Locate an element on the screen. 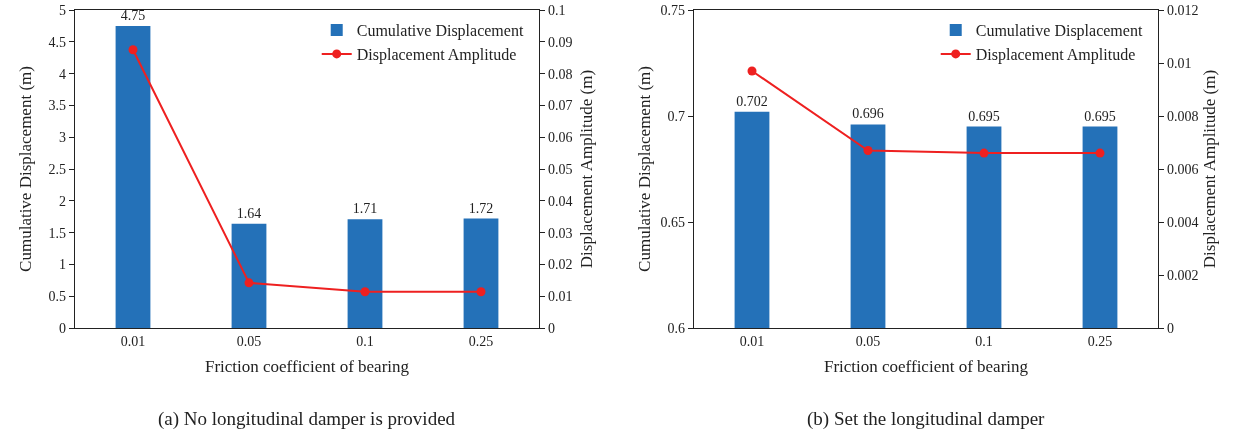 Image resolution: width=1238 pixels, height=440 pixels. text: (a) No longitudinal damper is provided is located at coordinates (307, 419).